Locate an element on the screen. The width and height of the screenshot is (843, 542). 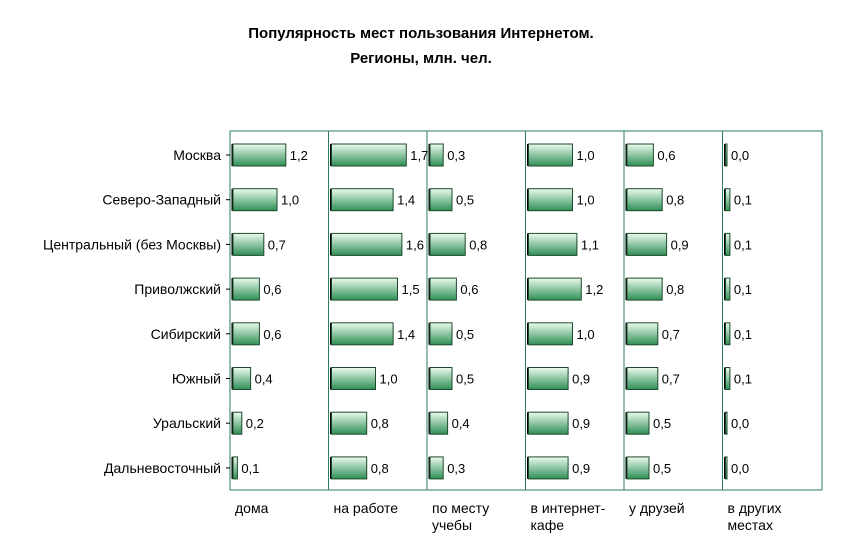
value-label: 1,1 is located at coordinates (590, 244).